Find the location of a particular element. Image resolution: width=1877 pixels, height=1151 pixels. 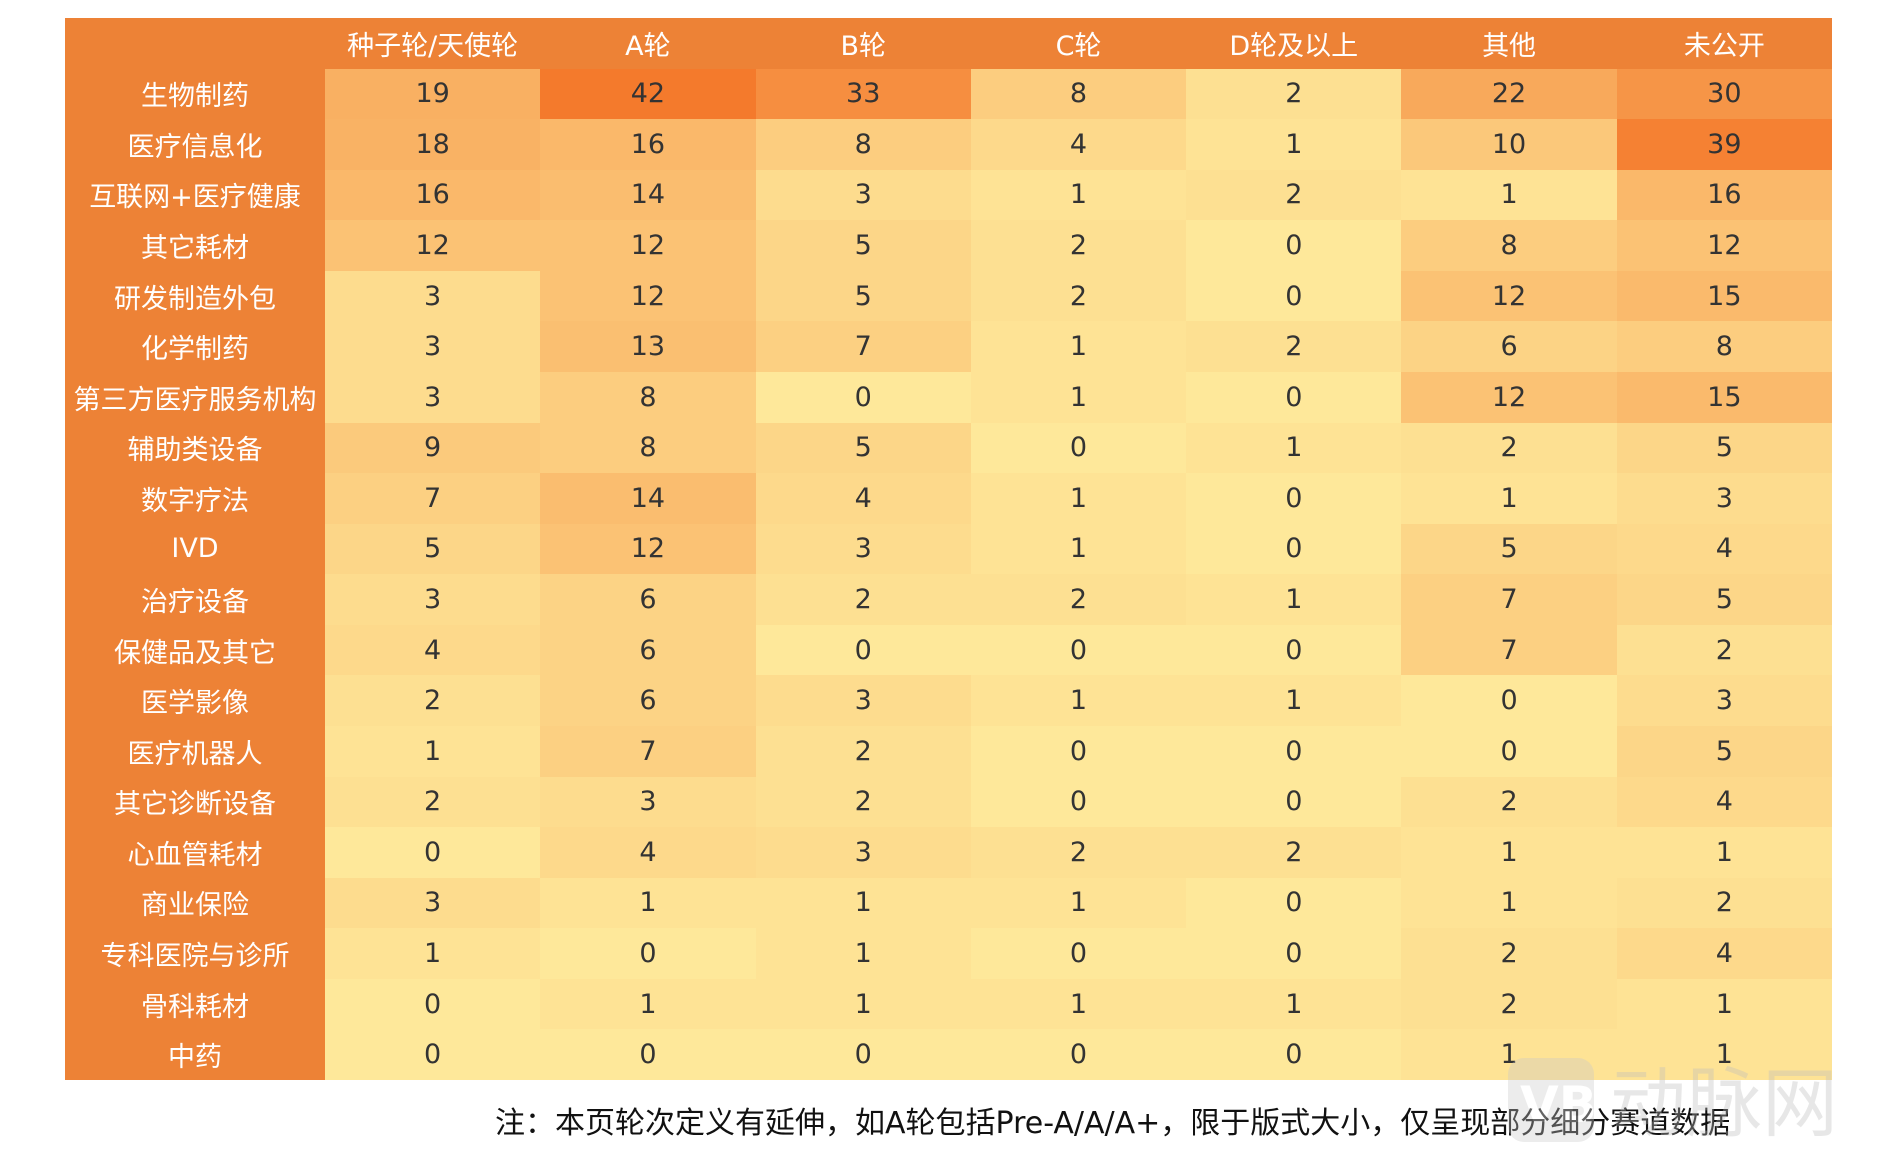

row-label: 医学影像 is located at coordinates (195, 700).